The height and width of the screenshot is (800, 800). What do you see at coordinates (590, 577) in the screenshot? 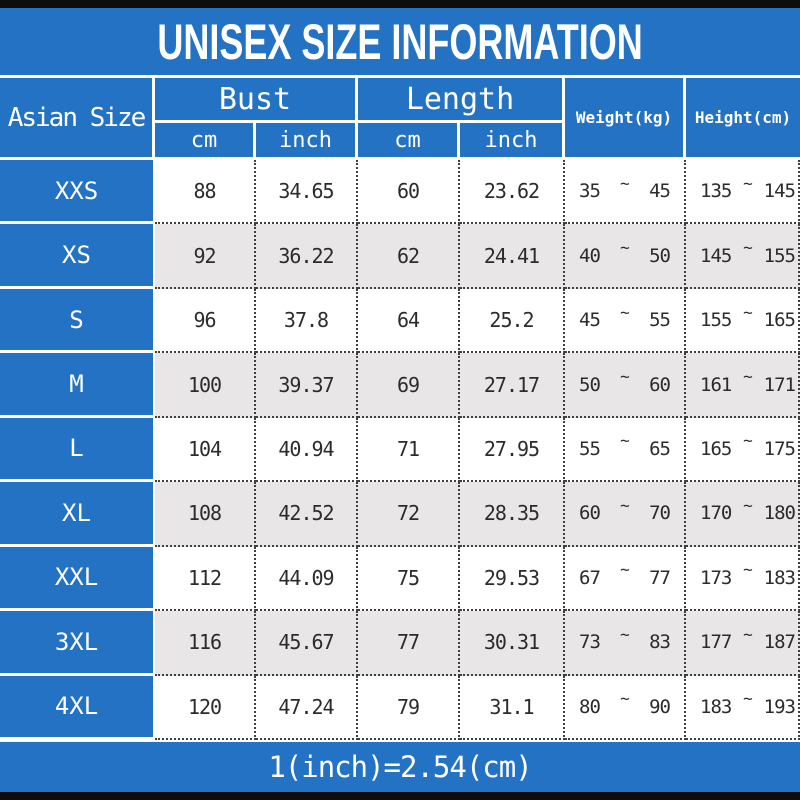
I see `range-min: 67` at bounding box center [590, 577].